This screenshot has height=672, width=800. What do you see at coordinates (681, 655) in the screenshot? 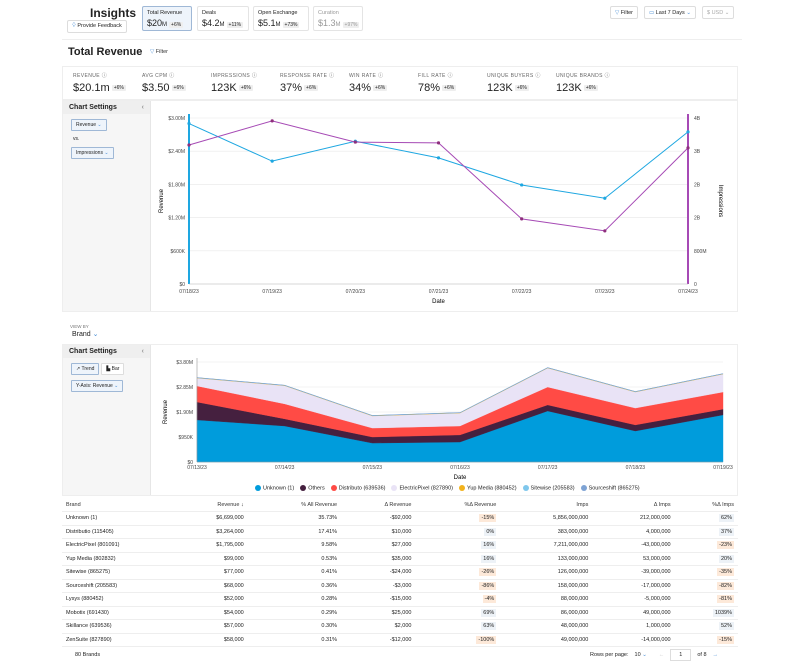
I see `page-input: 1` at bounding box center [681, 655].